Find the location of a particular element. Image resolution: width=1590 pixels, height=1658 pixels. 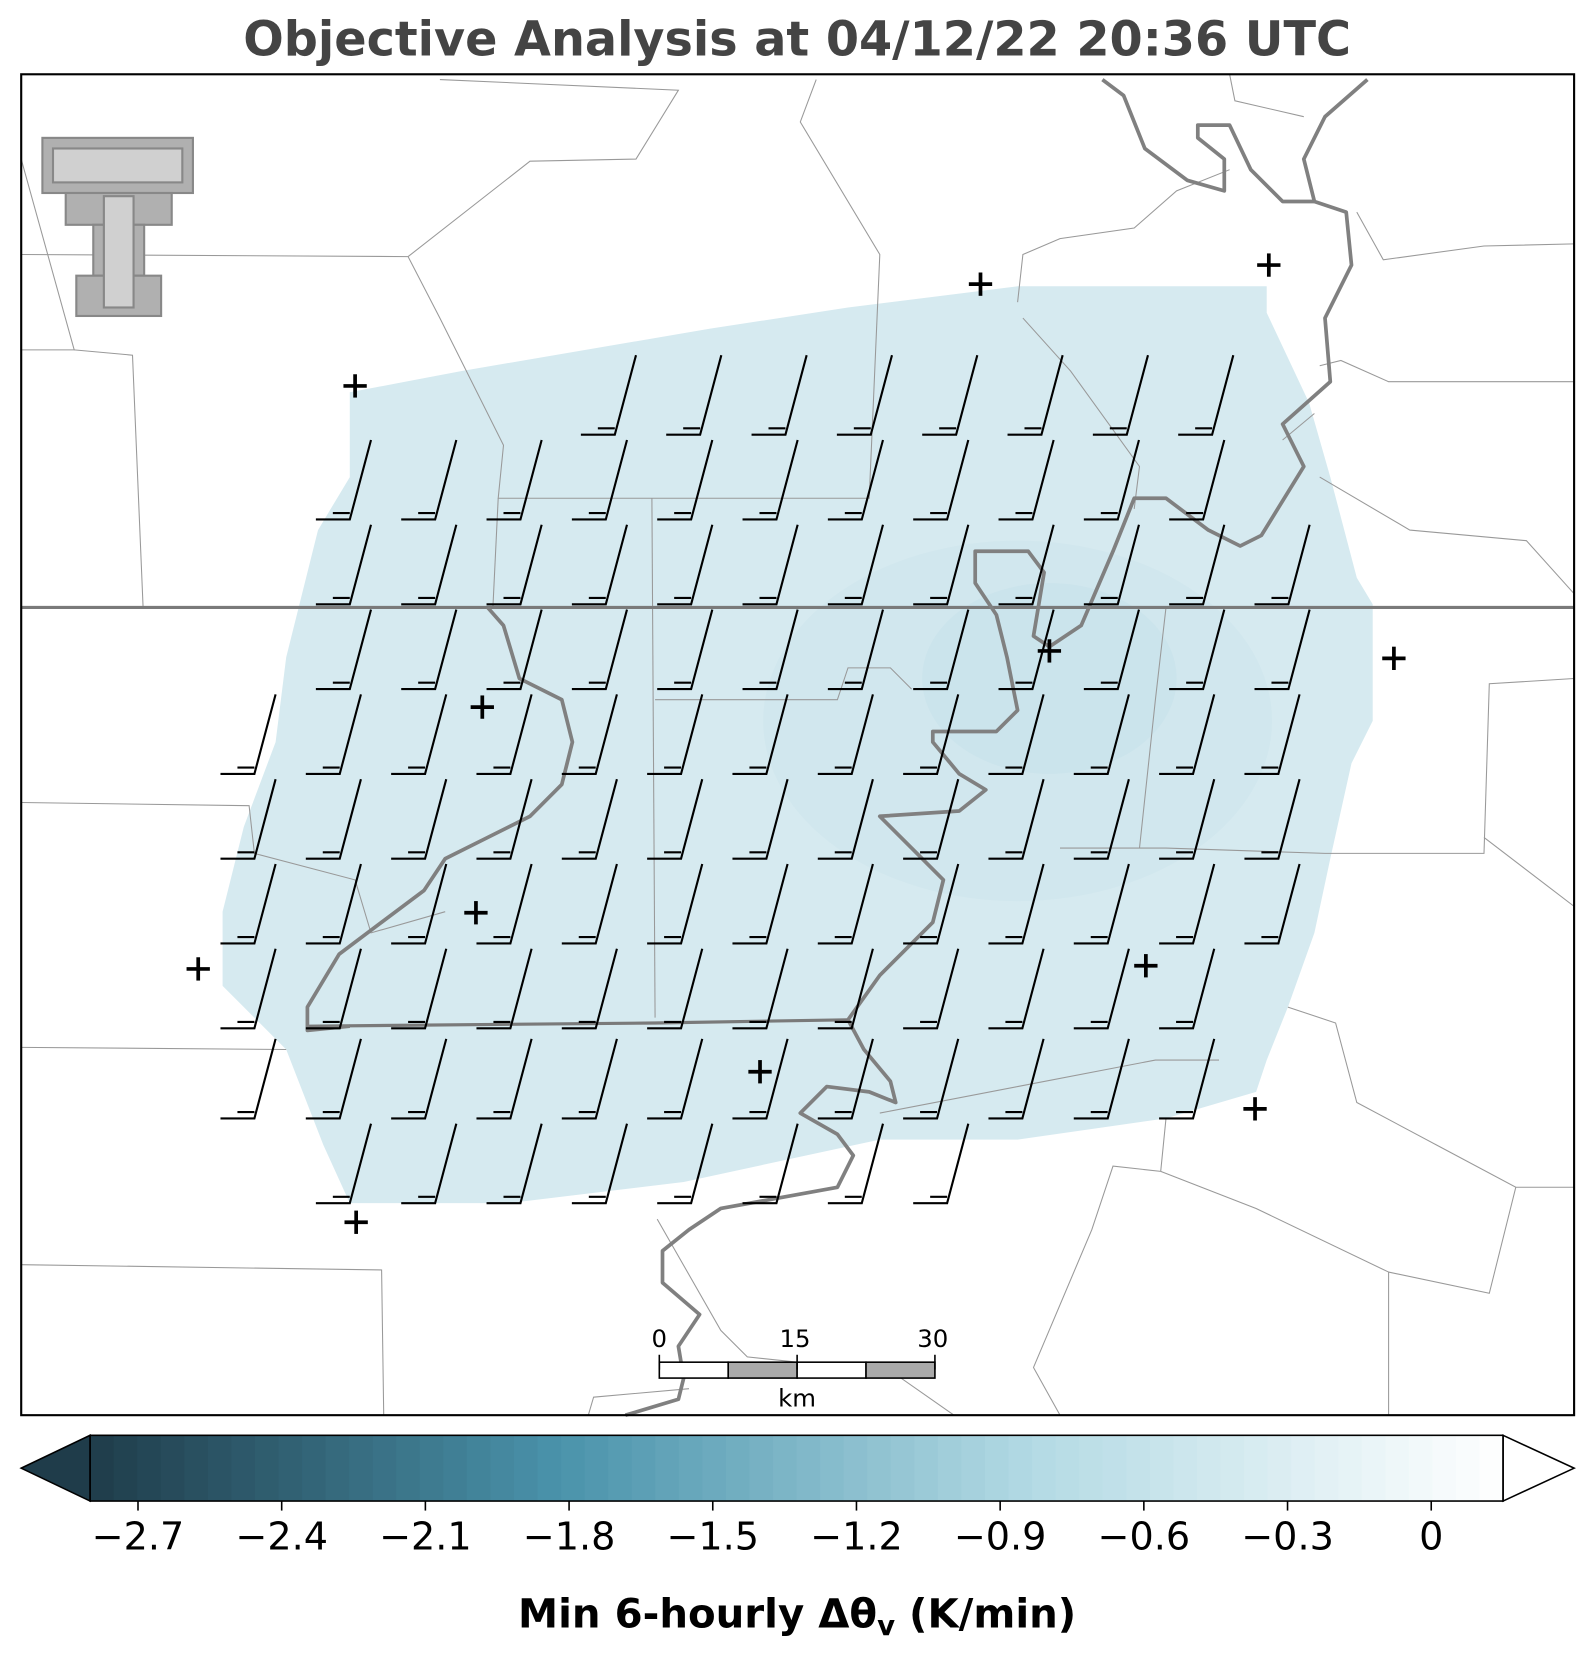

title: Objective Analysis at 04/12/22 20:36 UTC is located at coordinates (797, 39).